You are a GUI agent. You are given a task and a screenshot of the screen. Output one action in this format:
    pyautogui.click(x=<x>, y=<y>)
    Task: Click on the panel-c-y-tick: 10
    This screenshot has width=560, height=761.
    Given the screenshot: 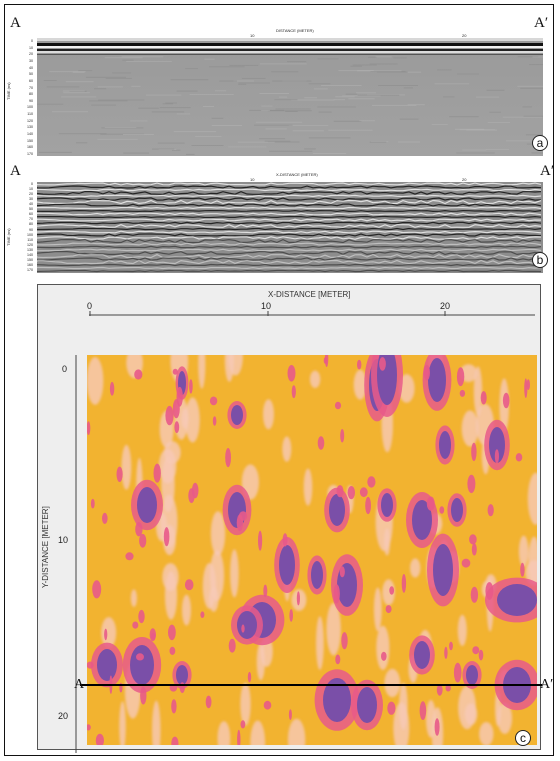 What is the action you would take?
    pyautogui.click(x=63, y=540)
    